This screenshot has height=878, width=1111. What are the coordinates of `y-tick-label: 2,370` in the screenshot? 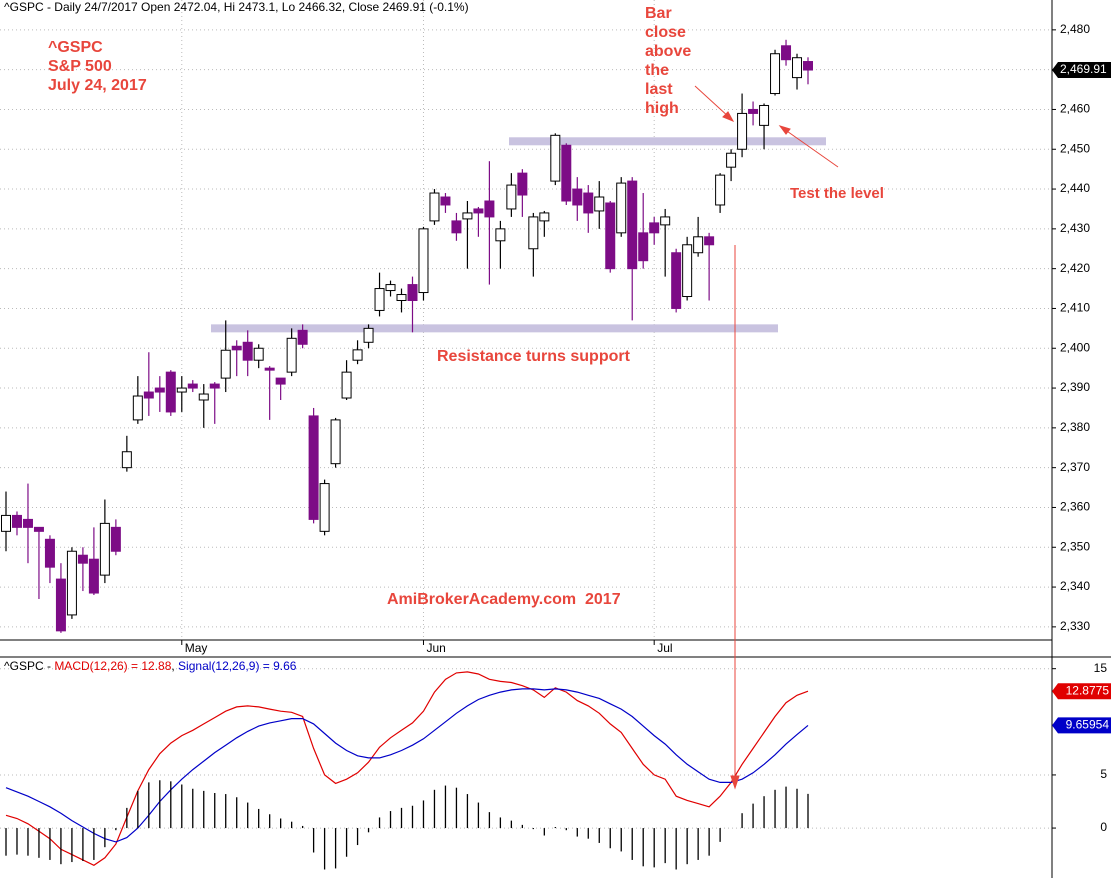 It's located at (1075, 467).